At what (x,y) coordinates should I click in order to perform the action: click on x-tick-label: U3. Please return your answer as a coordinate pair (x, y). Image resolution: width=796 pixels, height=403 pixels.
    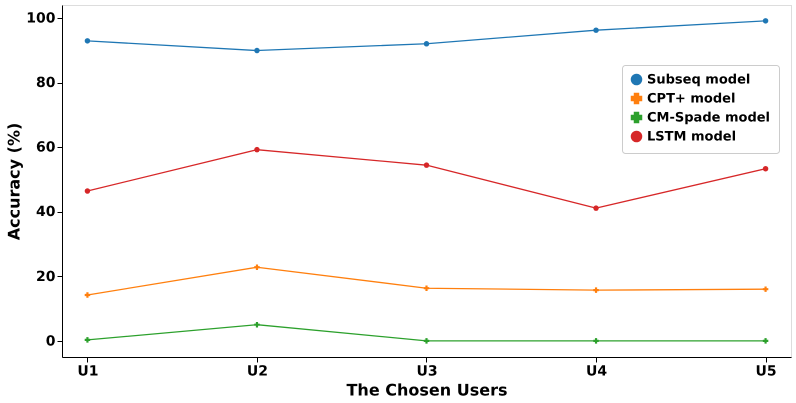
    Looking at the image, I should click on (427, 372).